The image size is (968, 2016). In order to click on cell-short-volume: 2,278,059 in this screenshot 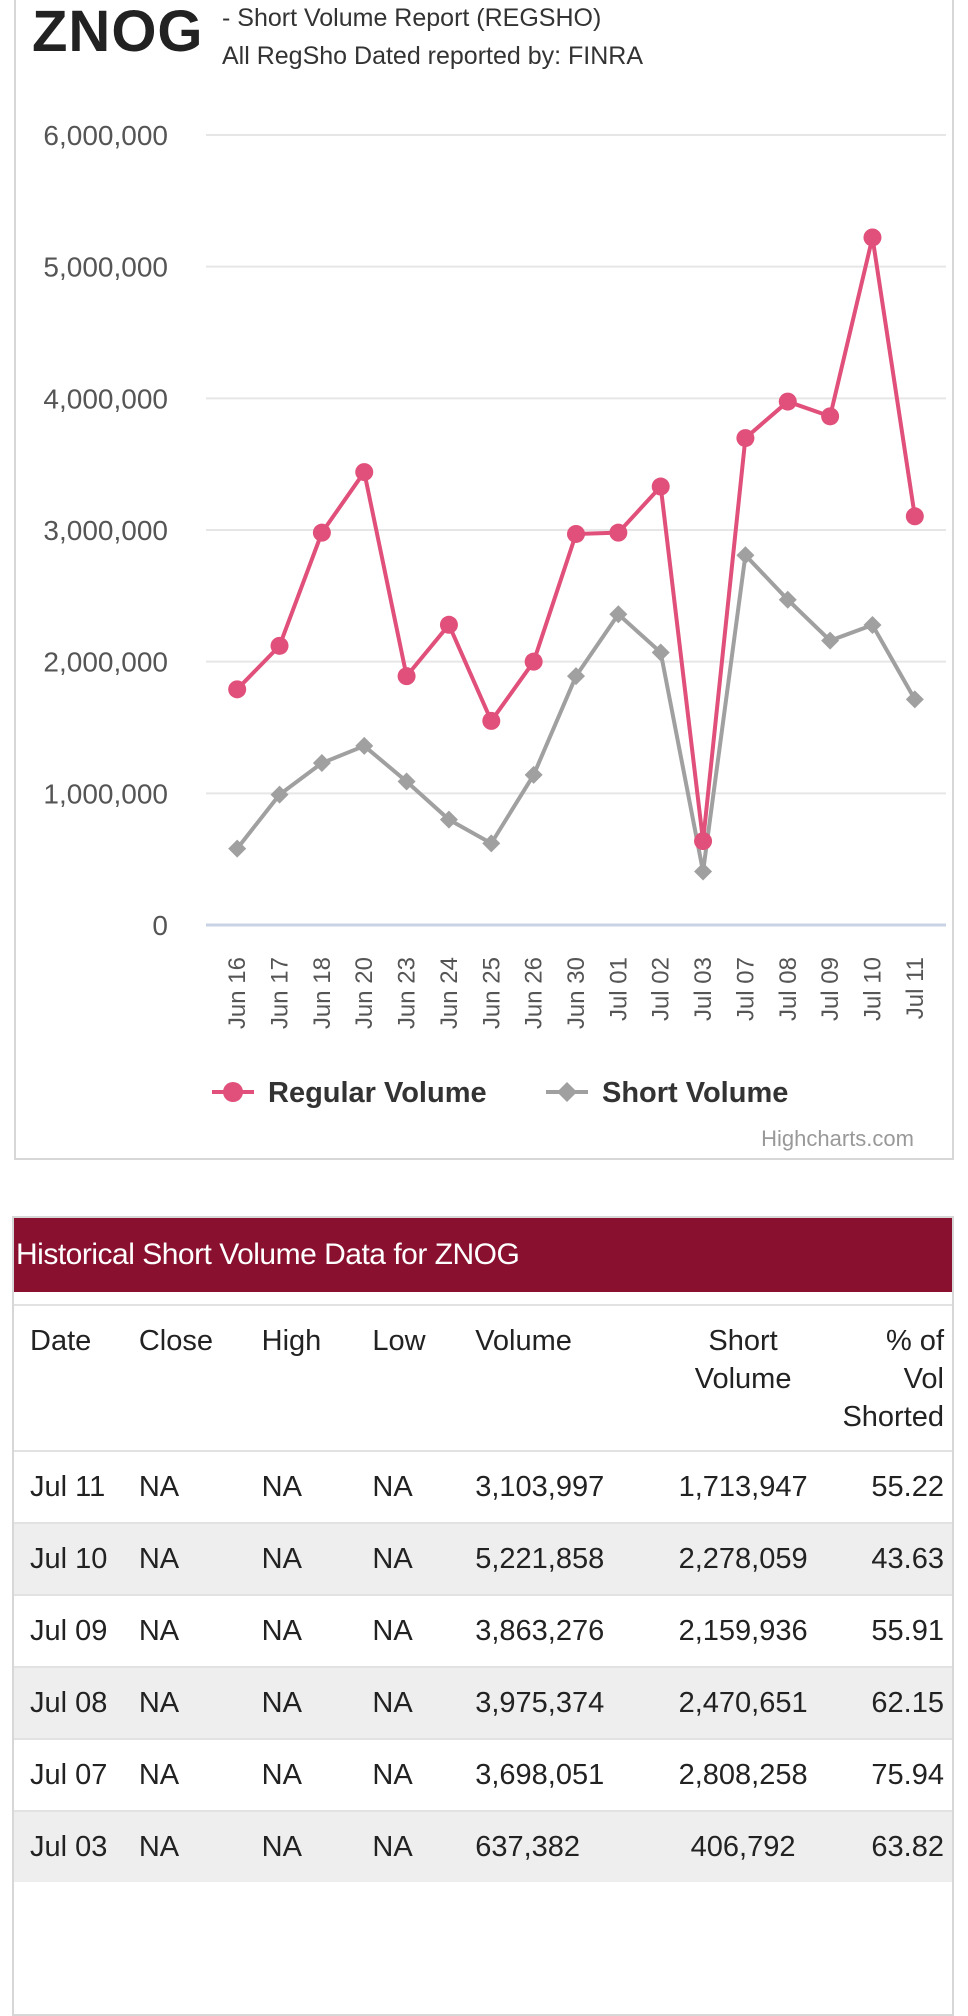, I will do `click(743, 1559)`.